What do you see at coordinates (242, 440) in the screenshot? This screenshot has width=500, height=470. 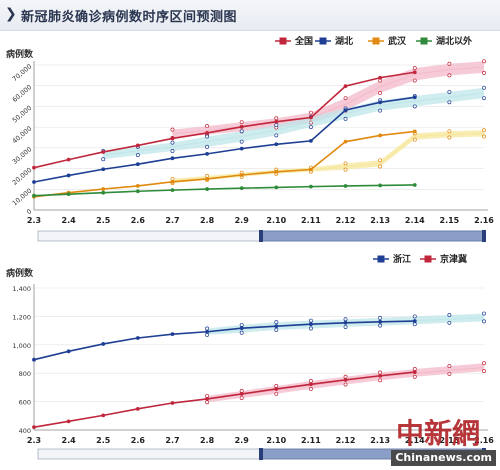 I see `x-tick-label: 2.9` at bounding box center [242, 440].